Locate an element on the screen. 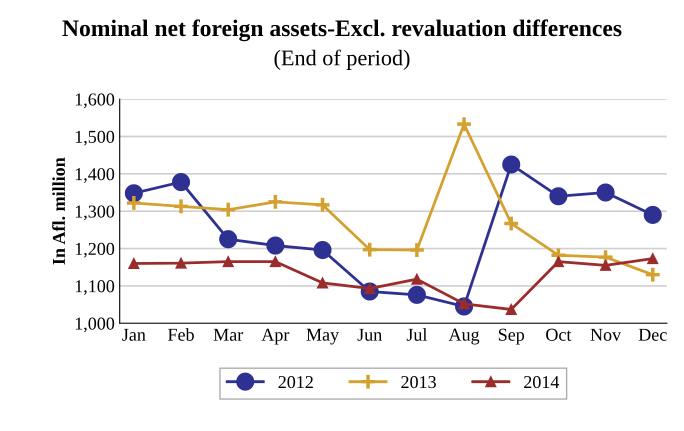 Image resolution: width=684 pixels, height=431 pixels. y-tick-label: 1,600 is located at coordinates (95, 100).